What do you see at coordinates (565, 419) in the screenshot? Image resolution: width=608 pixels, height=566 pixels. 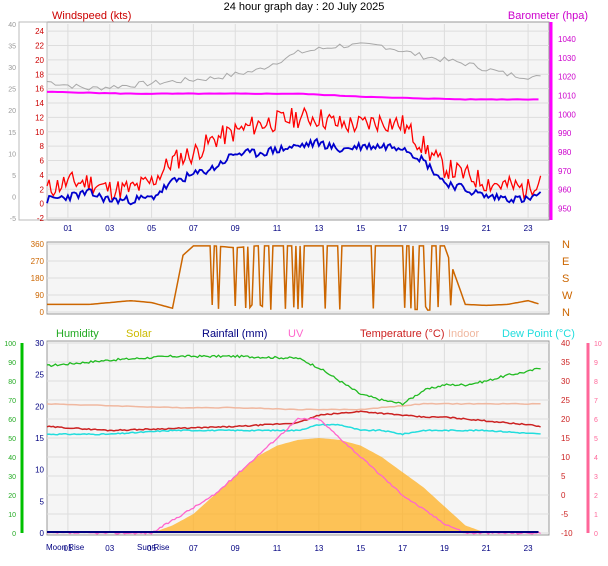 I see `temp-tick-label: 20` at bounding box center [565, 419].